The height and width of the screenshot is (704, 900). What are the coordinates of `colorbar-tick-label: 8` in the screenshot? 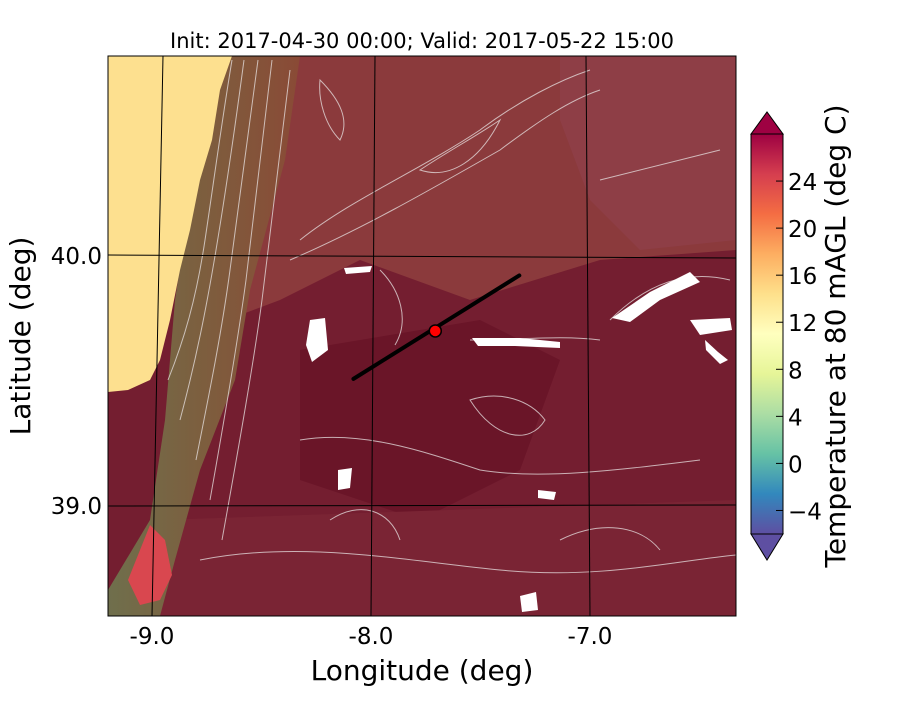 It's located at (795, 371).